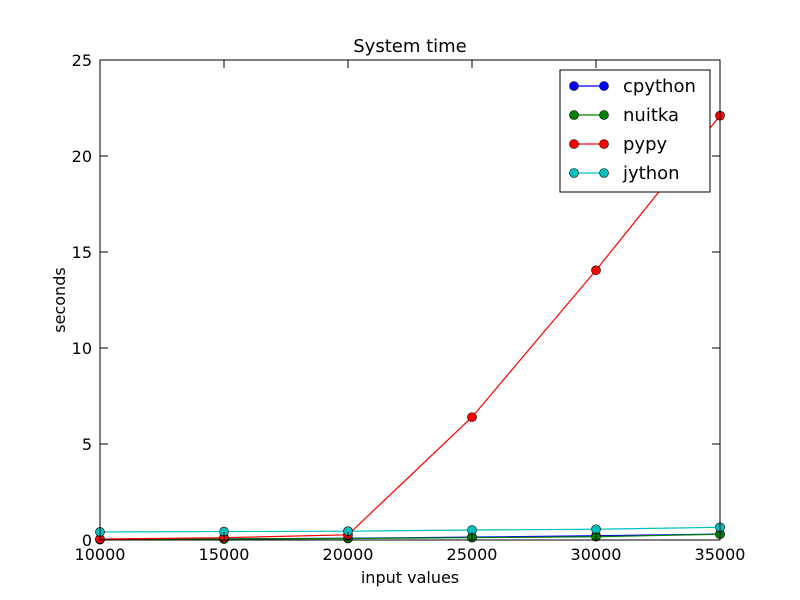 Image resolution: width=800 pixels, height=600 pixels. What do you see at coordinates (618, 144) in the screenshot?
I see `legend-entry-pypy: pypy` at bounding box center [618, 144].